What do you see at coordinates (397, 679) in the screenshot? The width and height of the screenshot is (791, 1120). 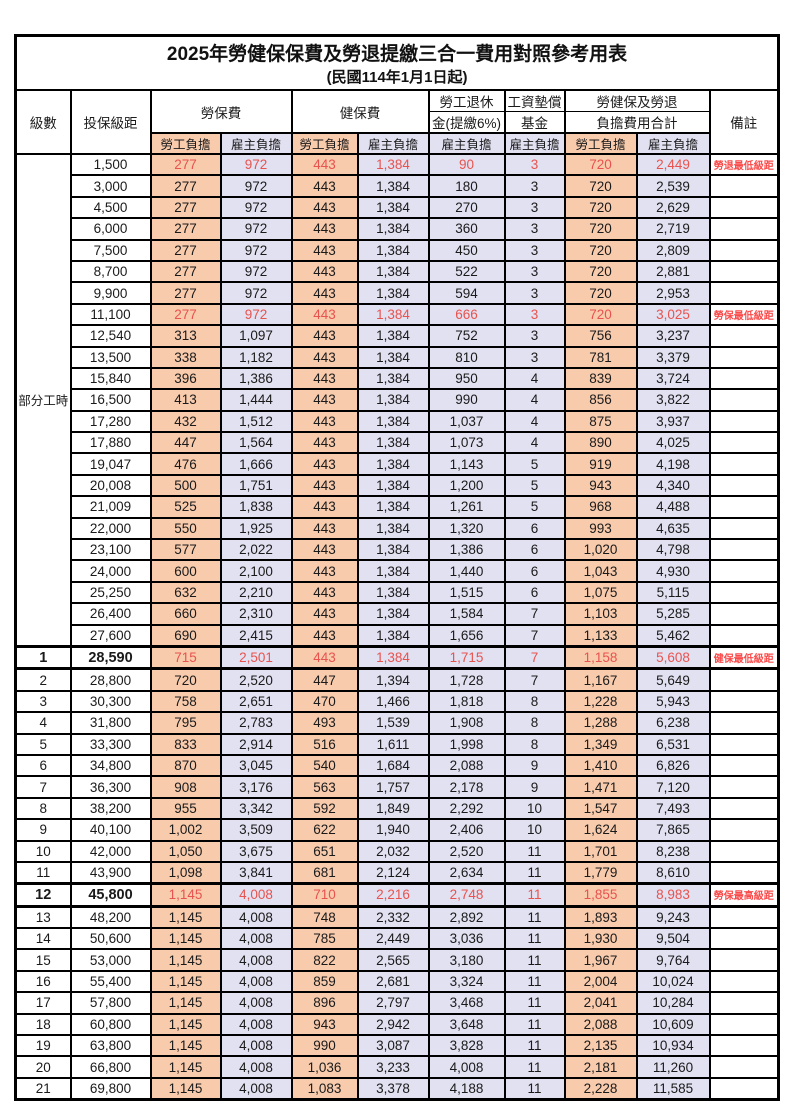 I see `table-row: 2 28,800 720 2,520 447 1,394 1,728 7 1,167 5,649` at bounding box center [397, 679].